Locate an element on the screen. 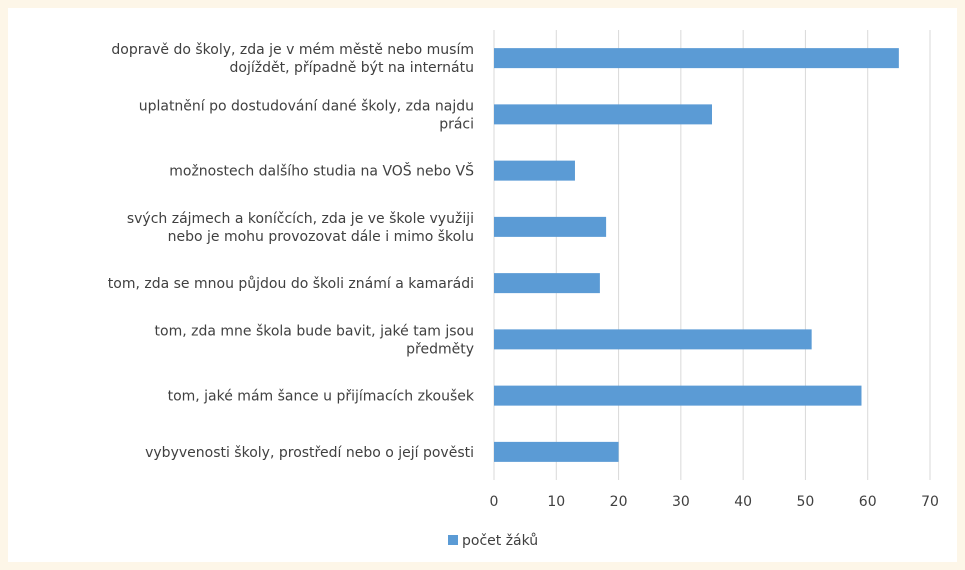  category-label-2-line-0: možnostech dalšího studia na VOŠ nebo VŠ is located at coordinates (321, 171).